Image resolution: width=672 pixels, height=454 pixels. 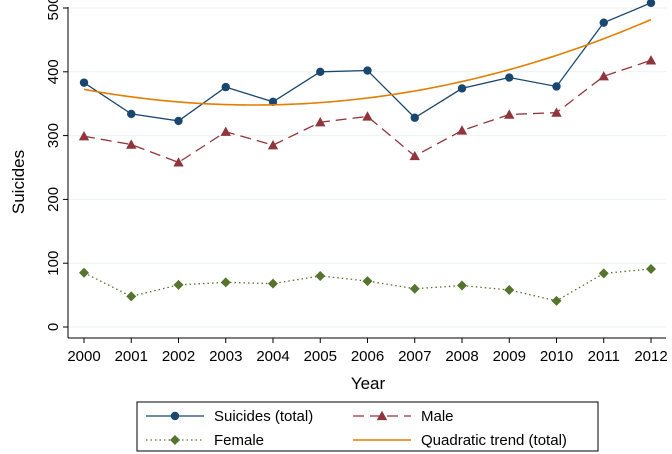 I want to click on legend-box, so click(x=367, y=426).